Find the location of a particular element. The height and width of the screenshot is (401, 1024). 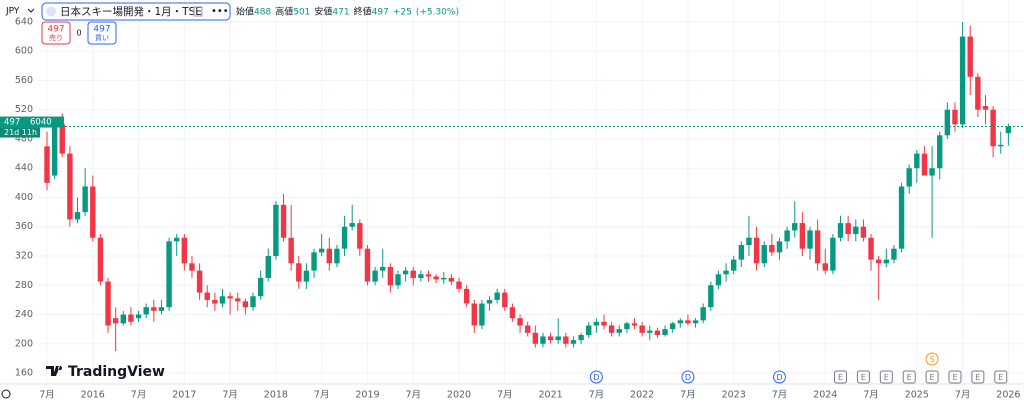

sell-button is located at coordinates (56, 33).